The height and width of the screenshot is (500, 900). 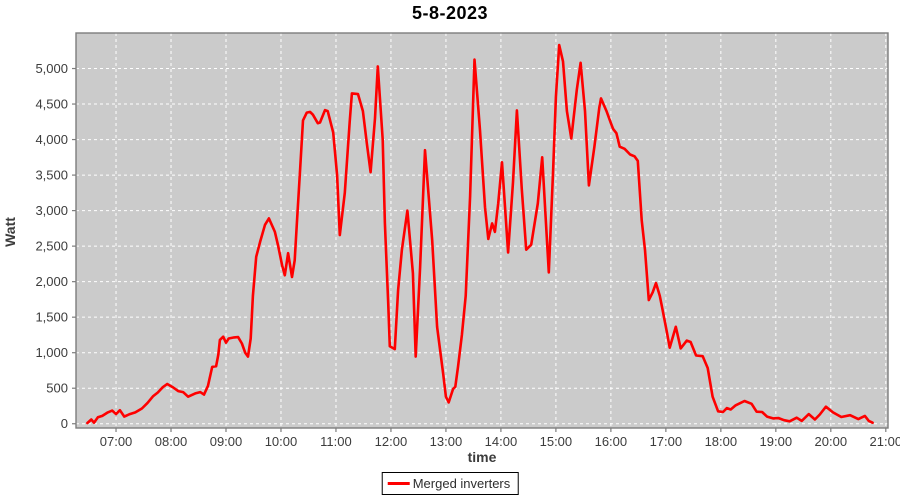 I want to click on y-axis-label: Watt, so click(x=10, y=232).